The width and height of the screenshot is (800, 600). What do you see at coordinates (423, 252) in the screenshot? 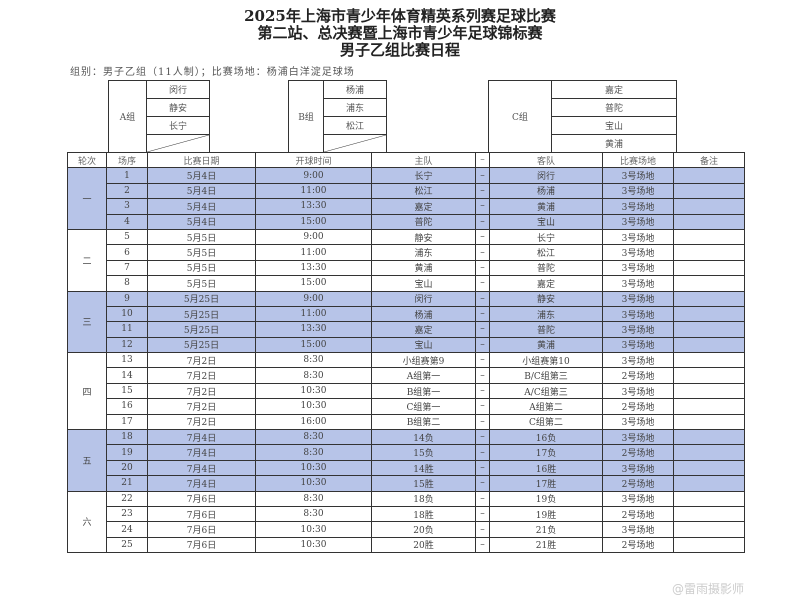
I see `home-team: 浦东` at bounding box center [423, 252].